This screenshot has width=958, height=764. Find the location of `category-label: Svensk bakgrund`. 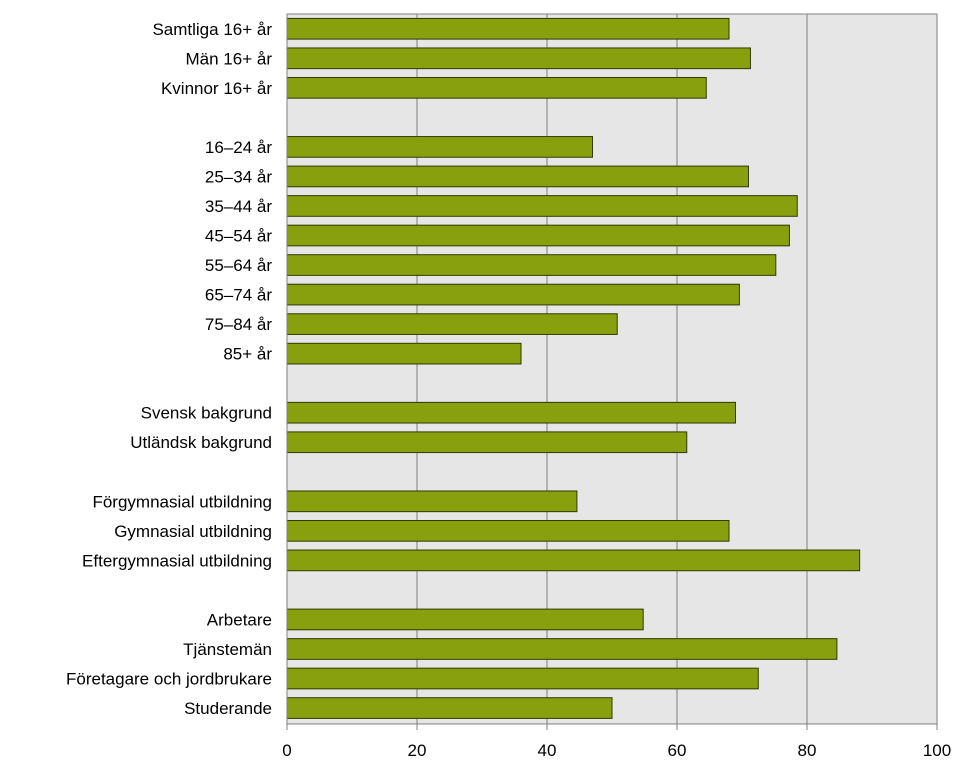

category-label: Svensk bakgrund is located at coordinates (206, 413).